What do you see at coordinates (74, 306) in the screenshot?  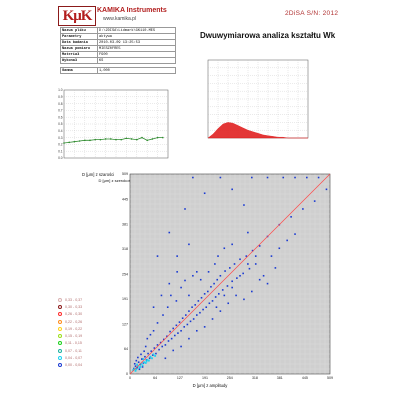 I see `legend-label: 0,30 - 0,33` at bounding box center [74, 306].